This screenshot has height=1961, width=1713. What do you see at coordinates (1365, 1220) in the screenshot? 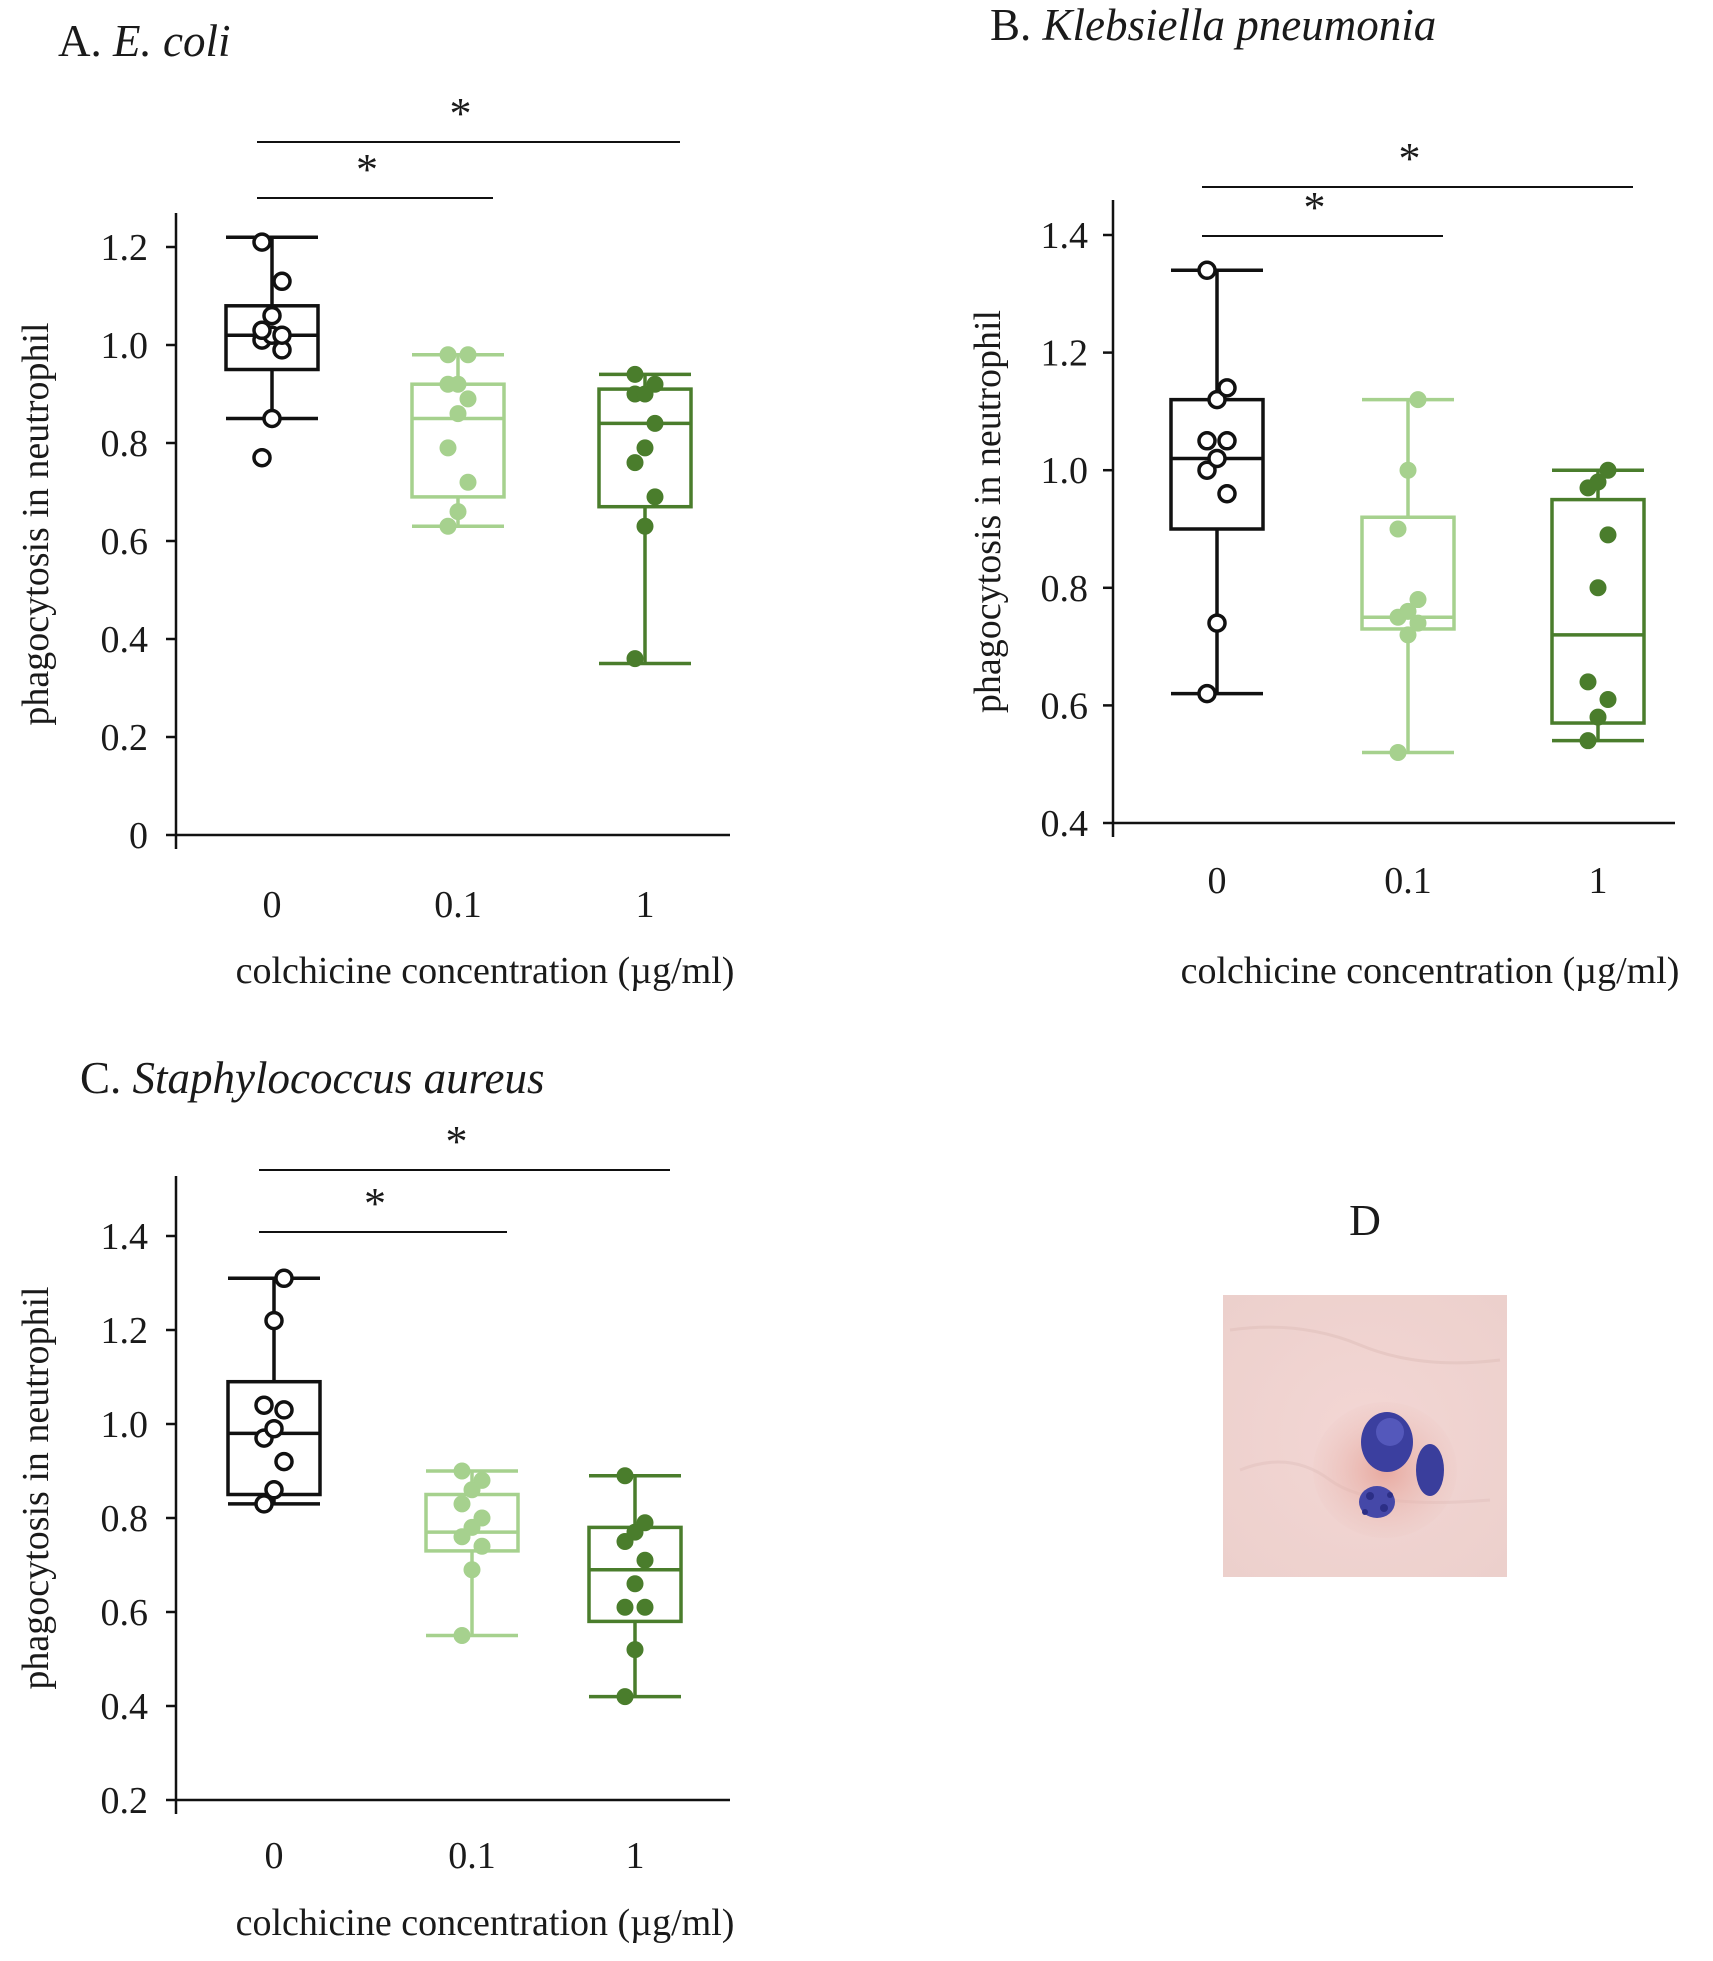
I see `panel-d-label: D` at bounding box center [1365, 1220].